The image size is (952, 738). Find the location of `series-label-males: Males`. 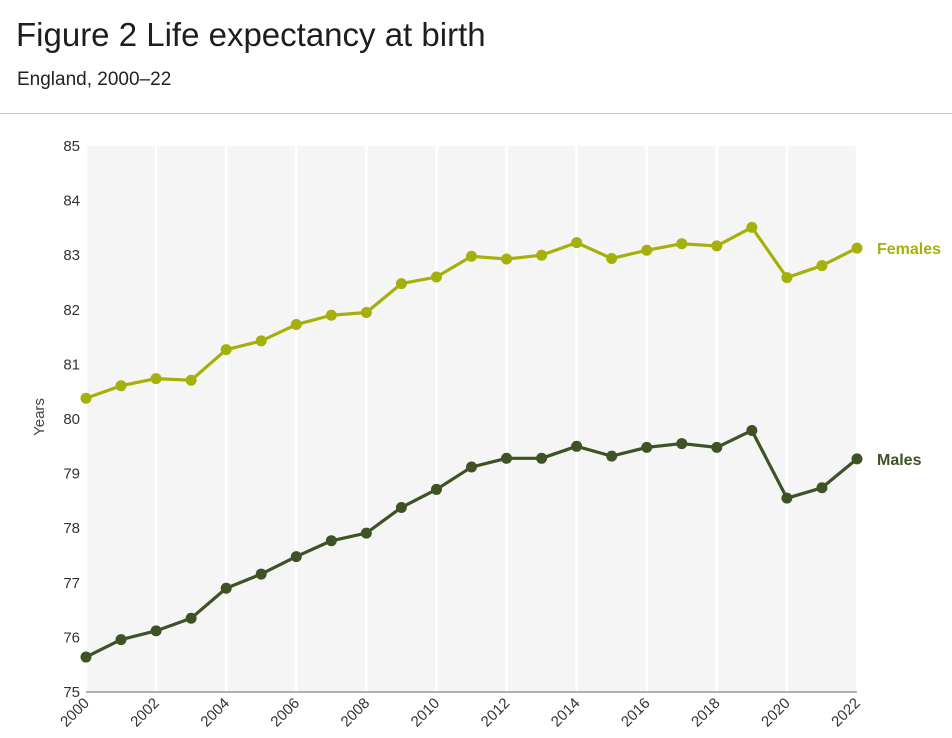

series-label-males: Males is located at coordinates (899, 460).